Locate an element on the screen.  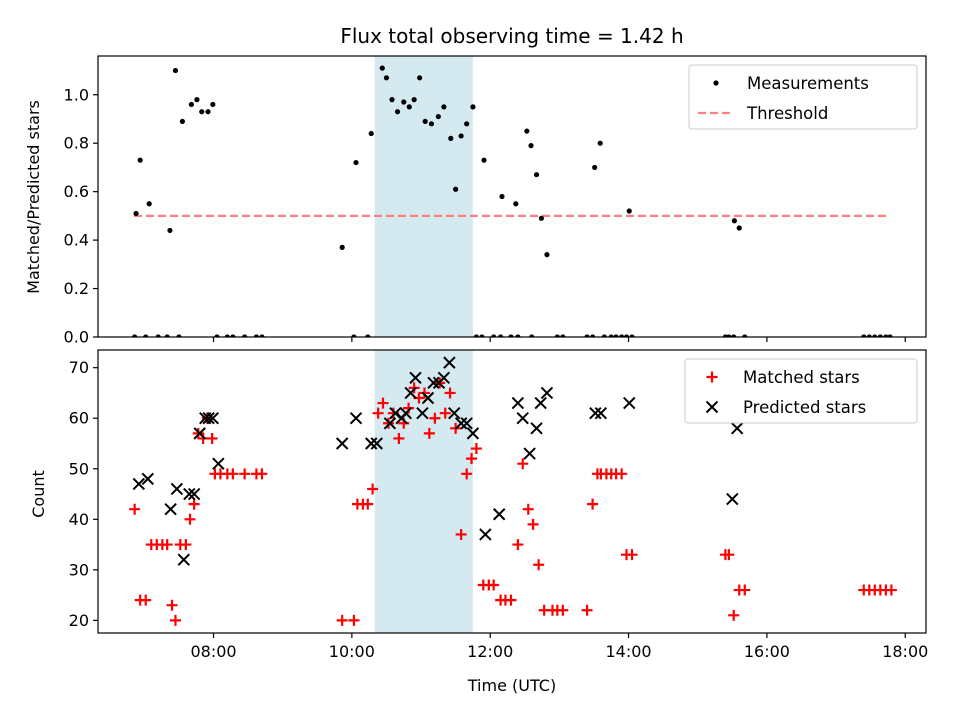
top-ylabel: Matched/Predicted stars is located at coordinates (33, 197).